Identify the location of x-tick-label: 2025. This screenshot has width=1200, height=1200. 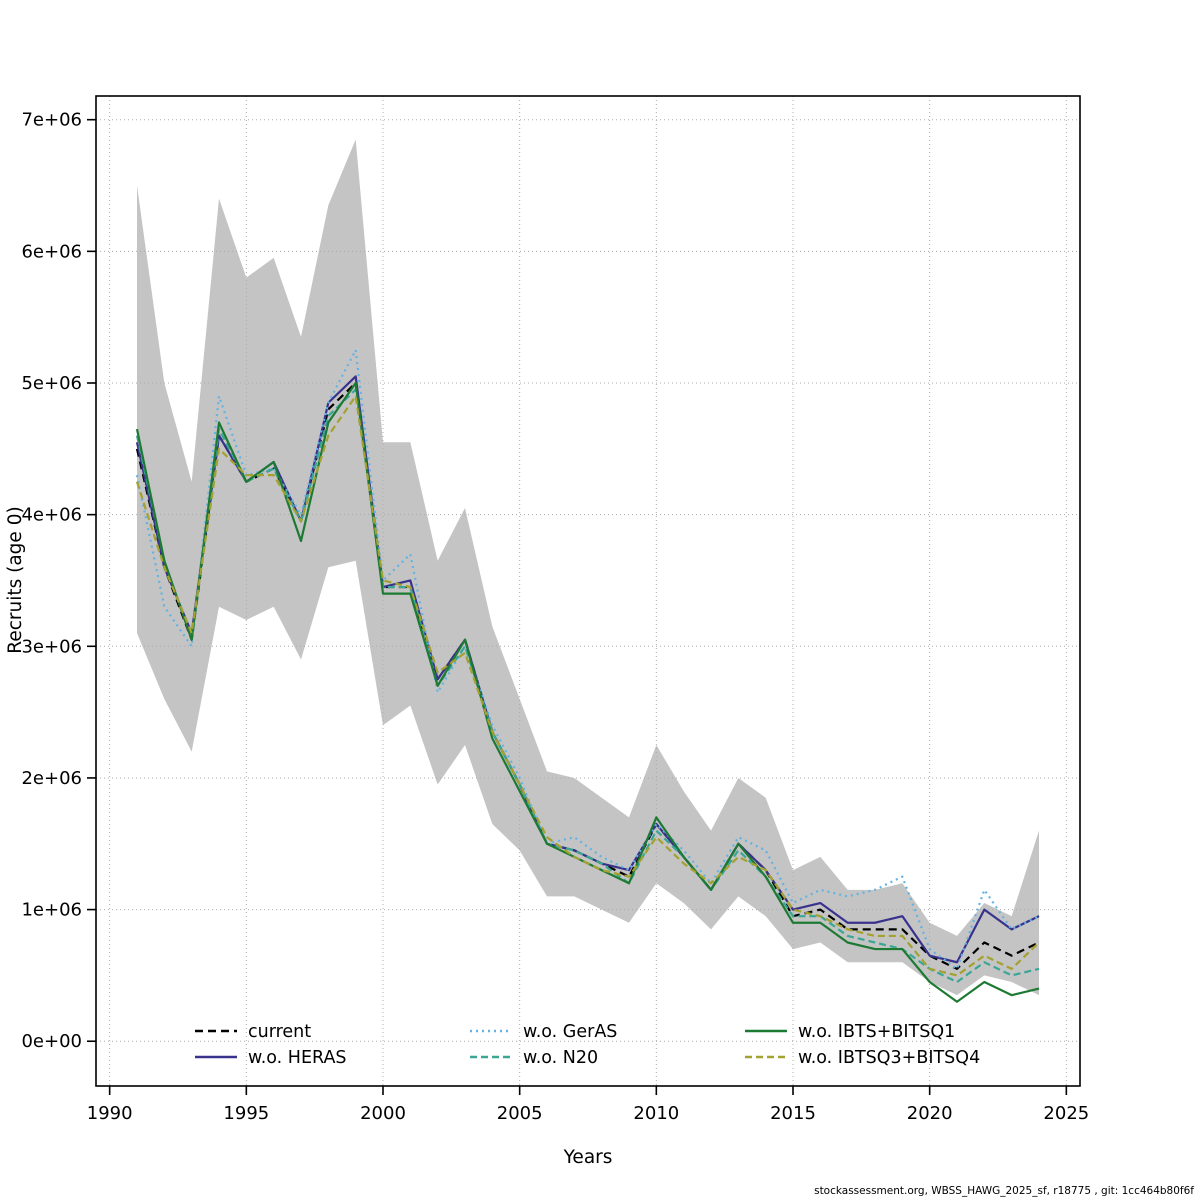
(1066, 1113).